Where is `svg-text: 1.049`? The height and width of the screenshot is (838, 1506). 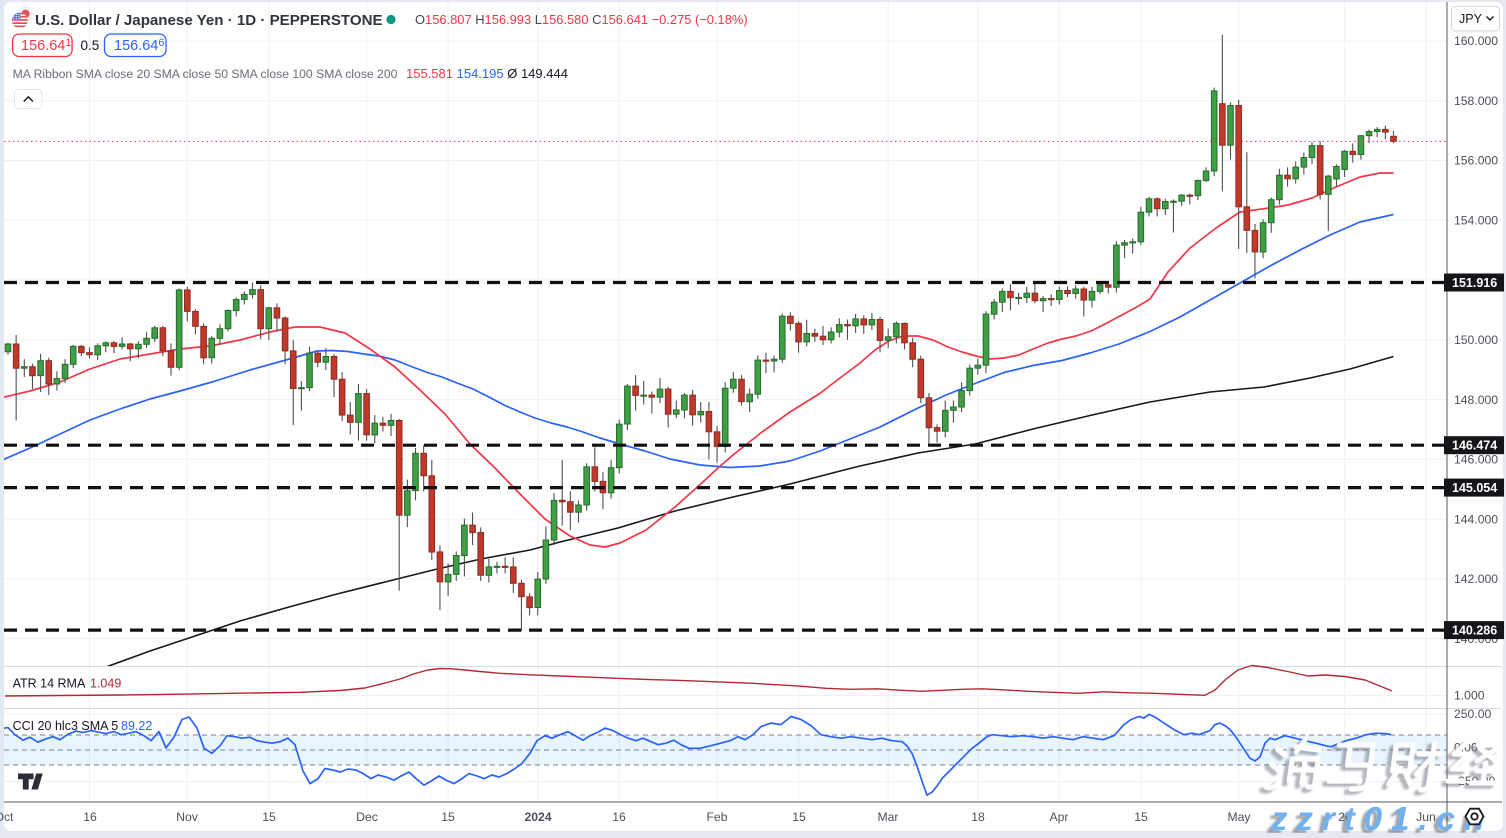
svg-text: 1.049 is located at coordinates (105, 684).